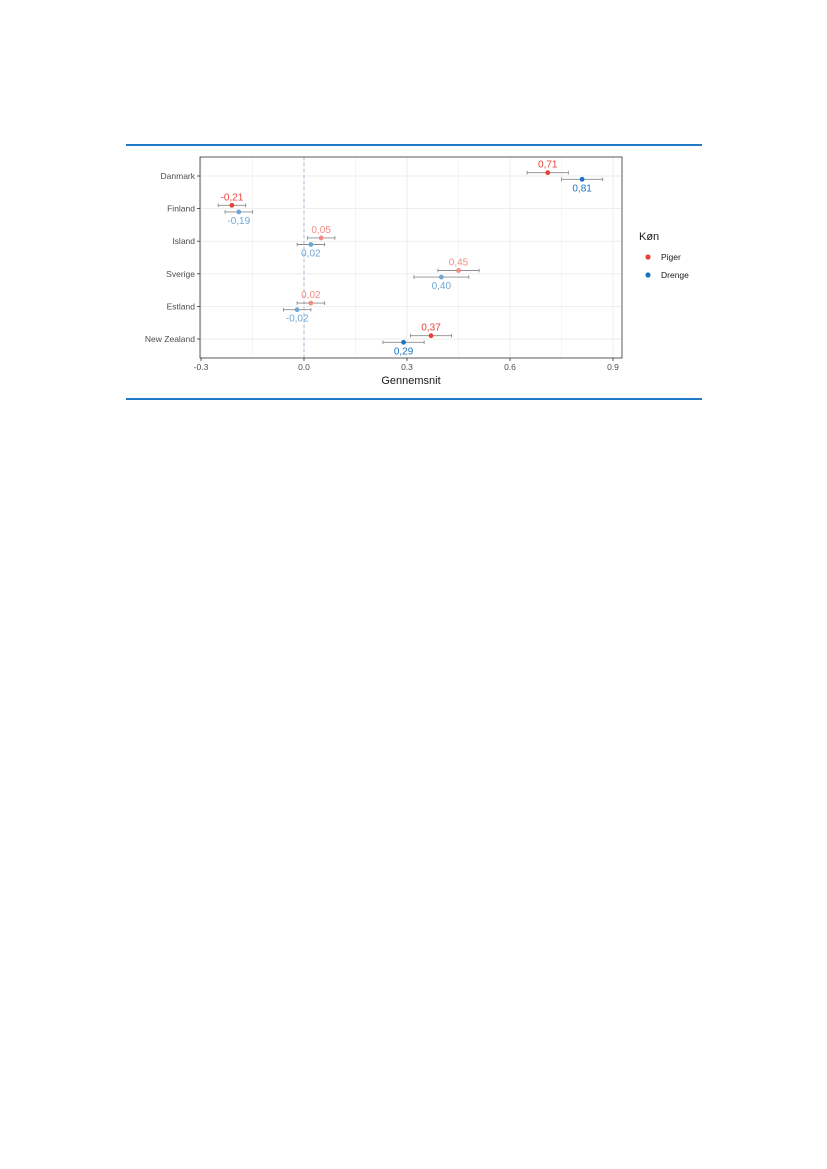 Image resolution: width=827 pixels, height=1169 pixels. I want to click on x-tick-label: 0.0, so click(304, 367).